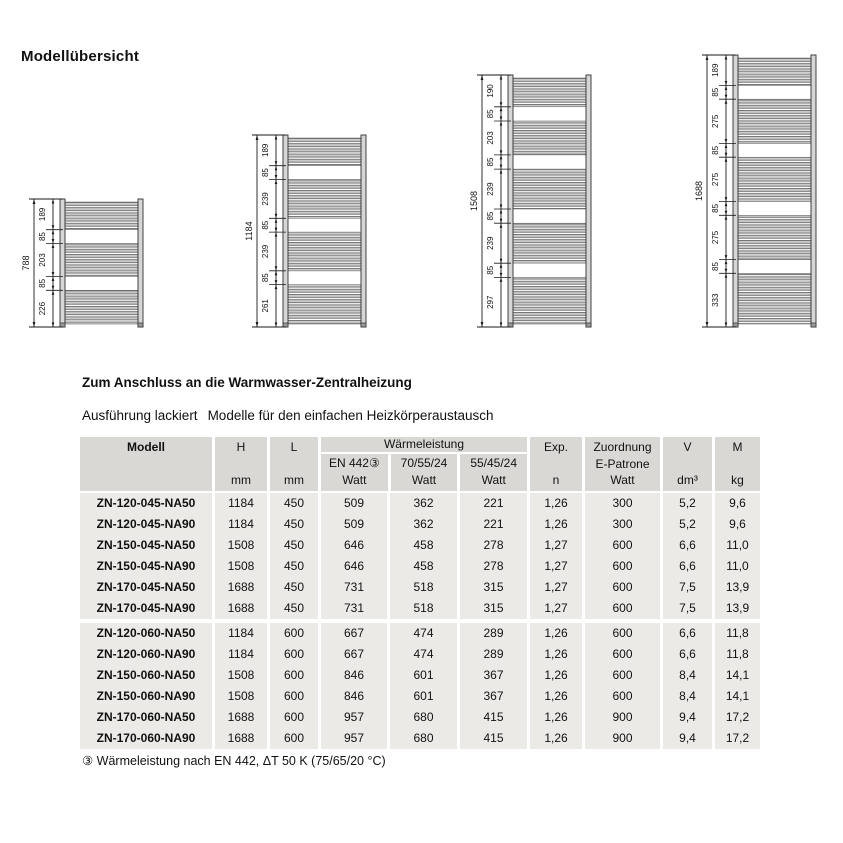  I want to click on column-header-m: M kg, so click(736, 464).